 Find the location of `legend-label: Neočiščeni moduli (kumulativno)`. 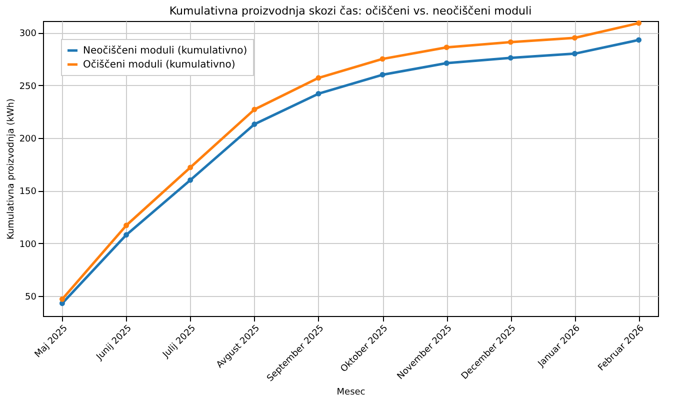

legend-label: Neočiščeni moduli (kumulativno) is located at coordinates (165, 51).